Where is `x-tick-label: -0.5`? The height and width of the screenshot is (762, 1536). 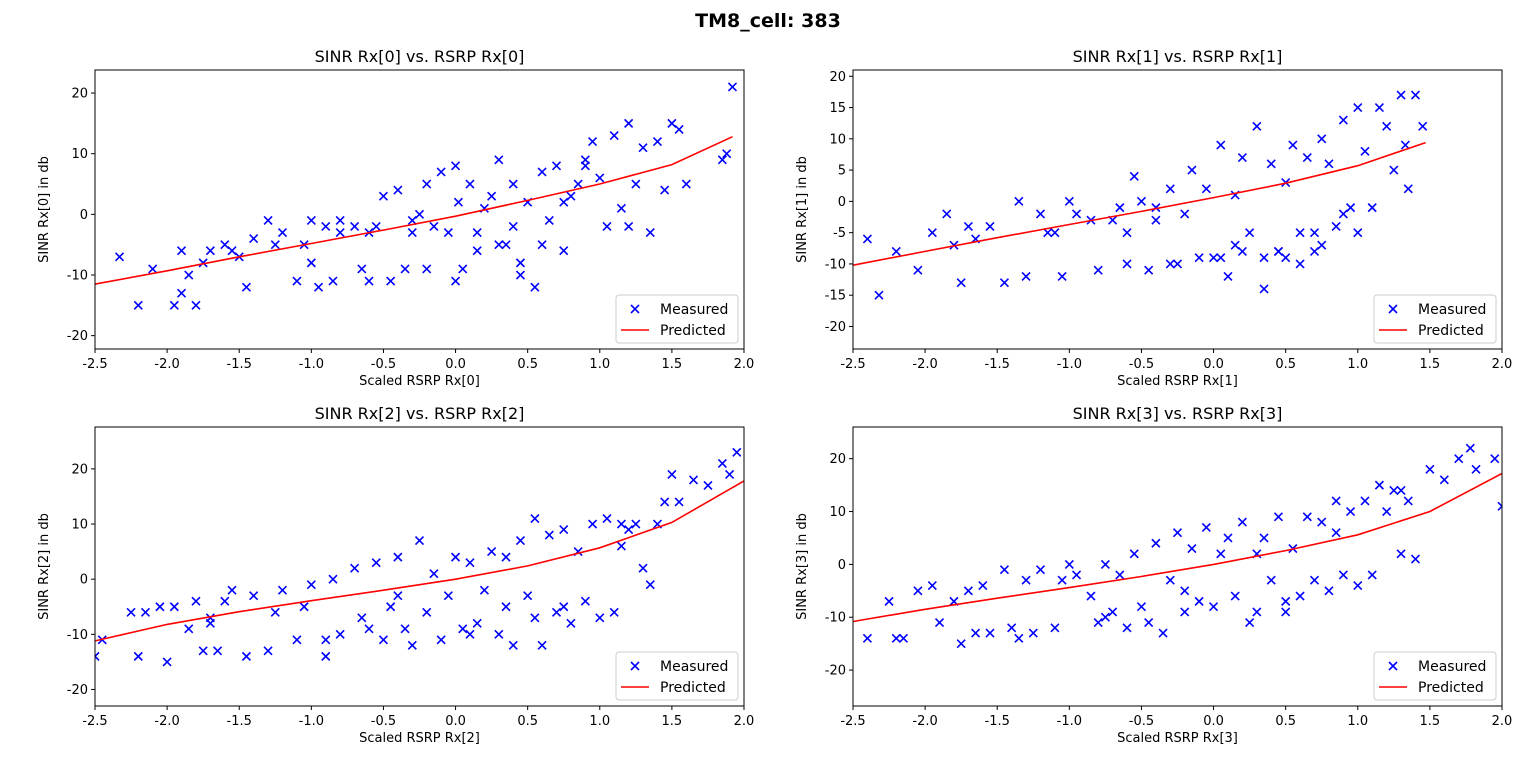 x-tick-label: -0.5 is located at coordinates (383, 721).